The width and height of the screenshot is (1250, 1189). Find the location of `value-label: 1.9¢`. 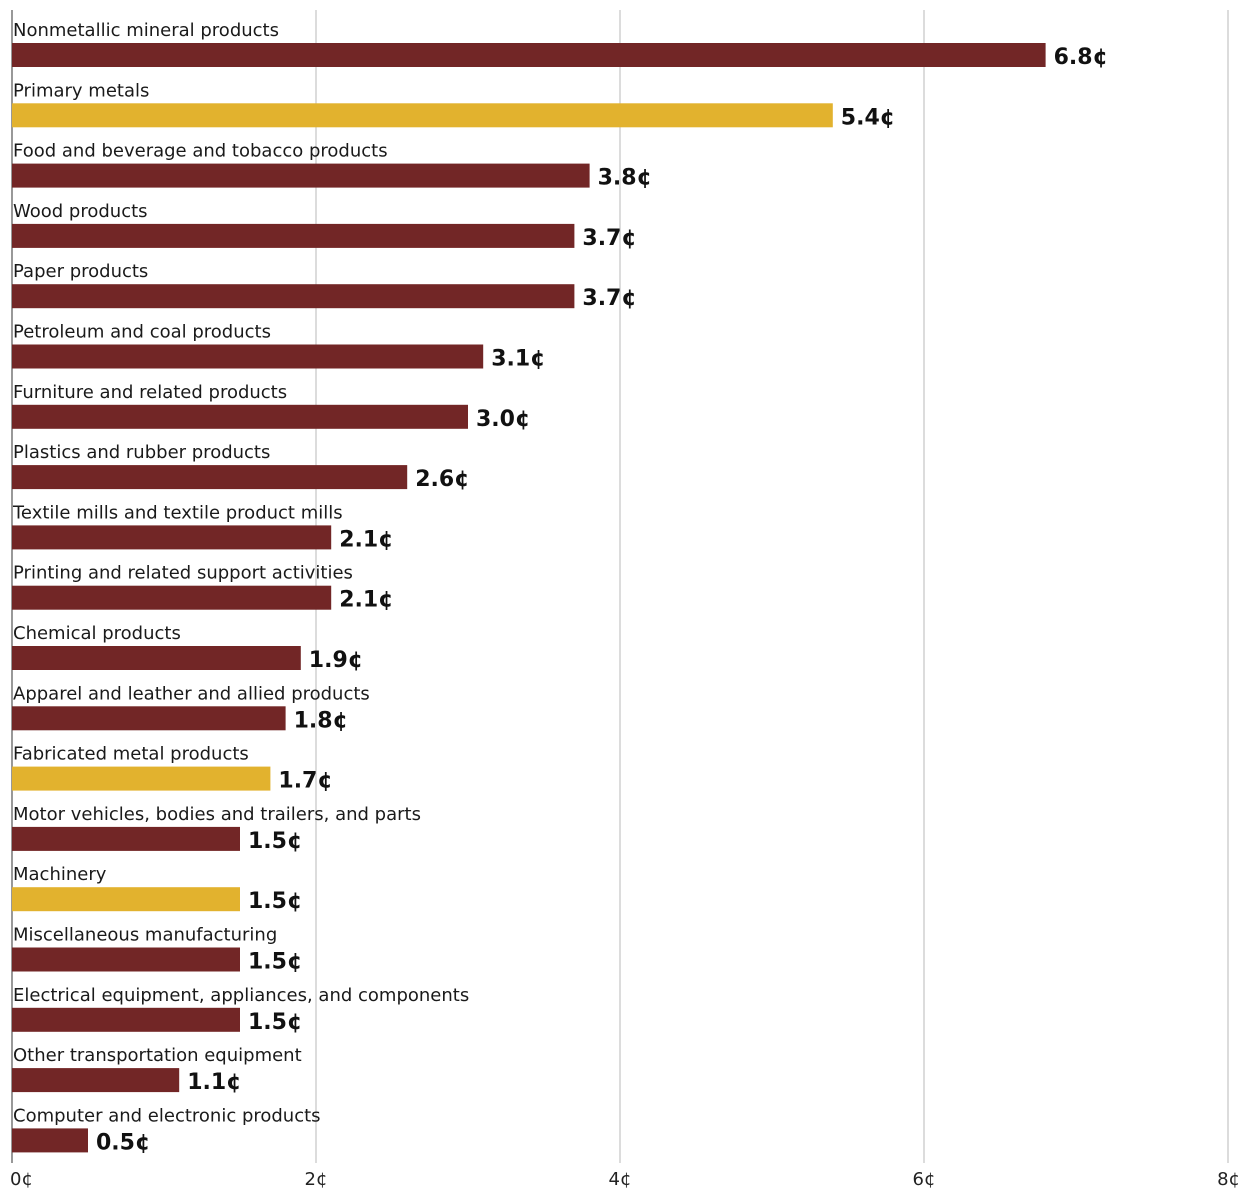

value-label: 1.9¢ is located at coordinates (336, 660).